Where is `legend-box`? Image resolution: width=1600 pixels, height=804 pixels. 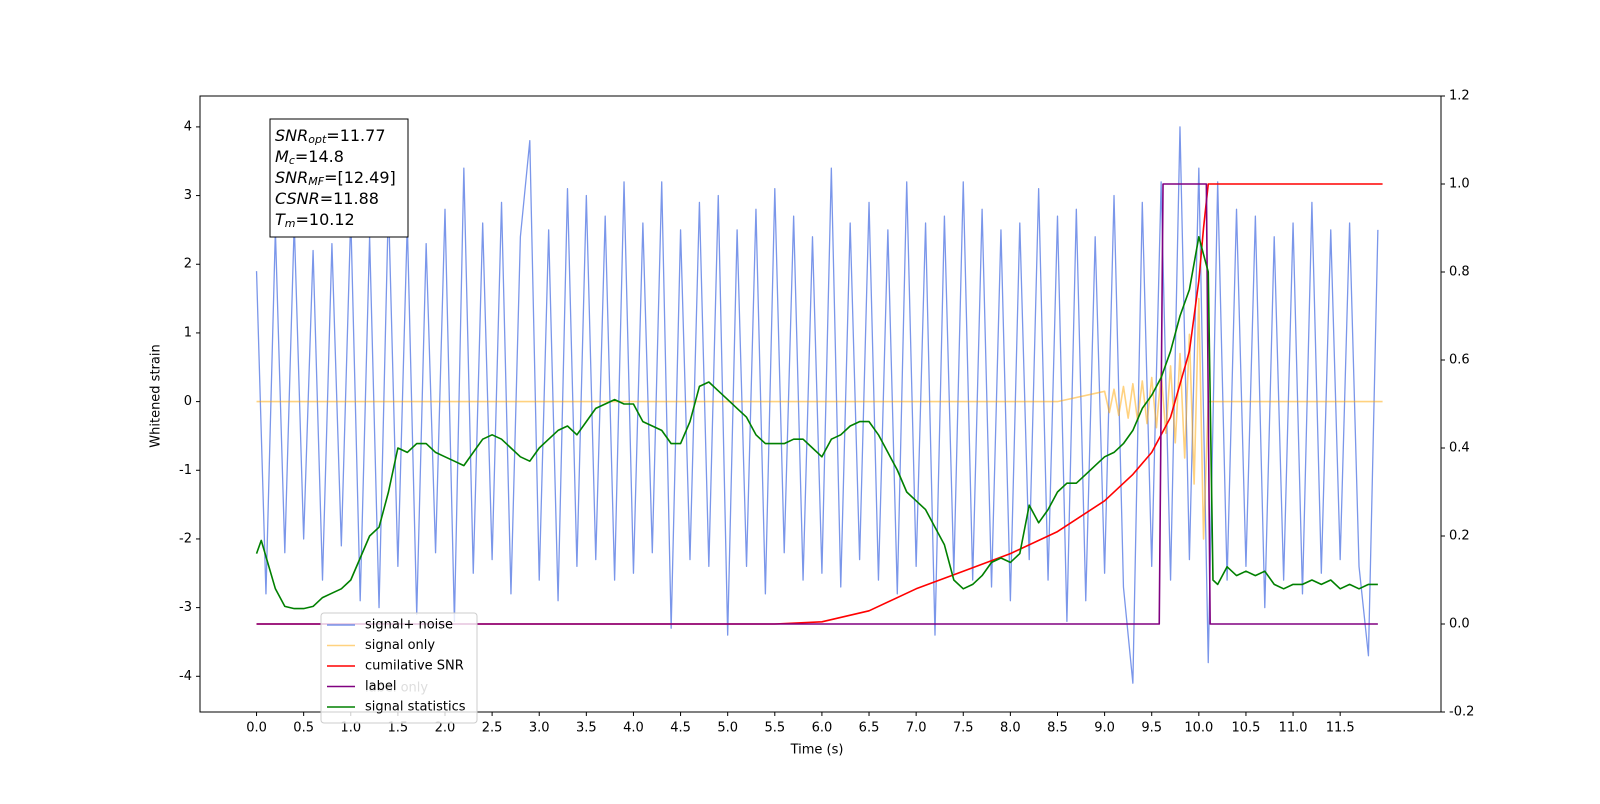
legend-box is located at coordinates (399, 668).